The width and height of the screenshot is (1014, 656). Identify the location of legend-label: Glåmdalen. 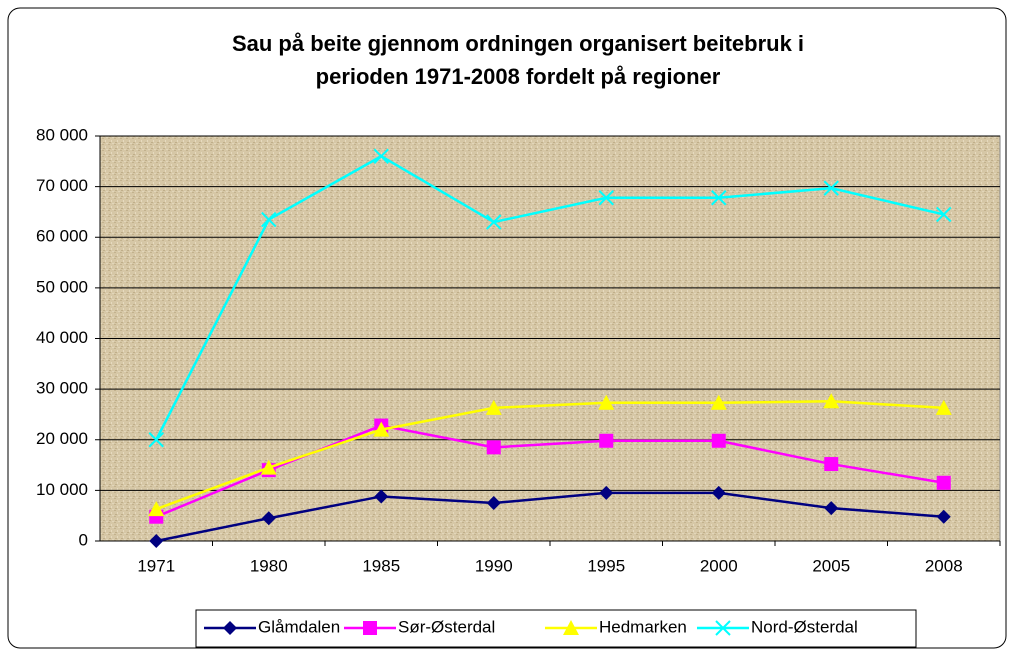
(299, 626).